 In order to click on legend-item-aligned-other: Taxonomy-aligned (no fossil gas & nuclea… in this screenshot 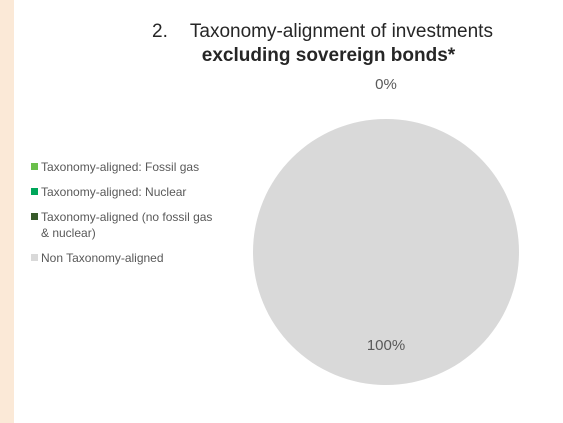, I will do `click(126, 225)`.